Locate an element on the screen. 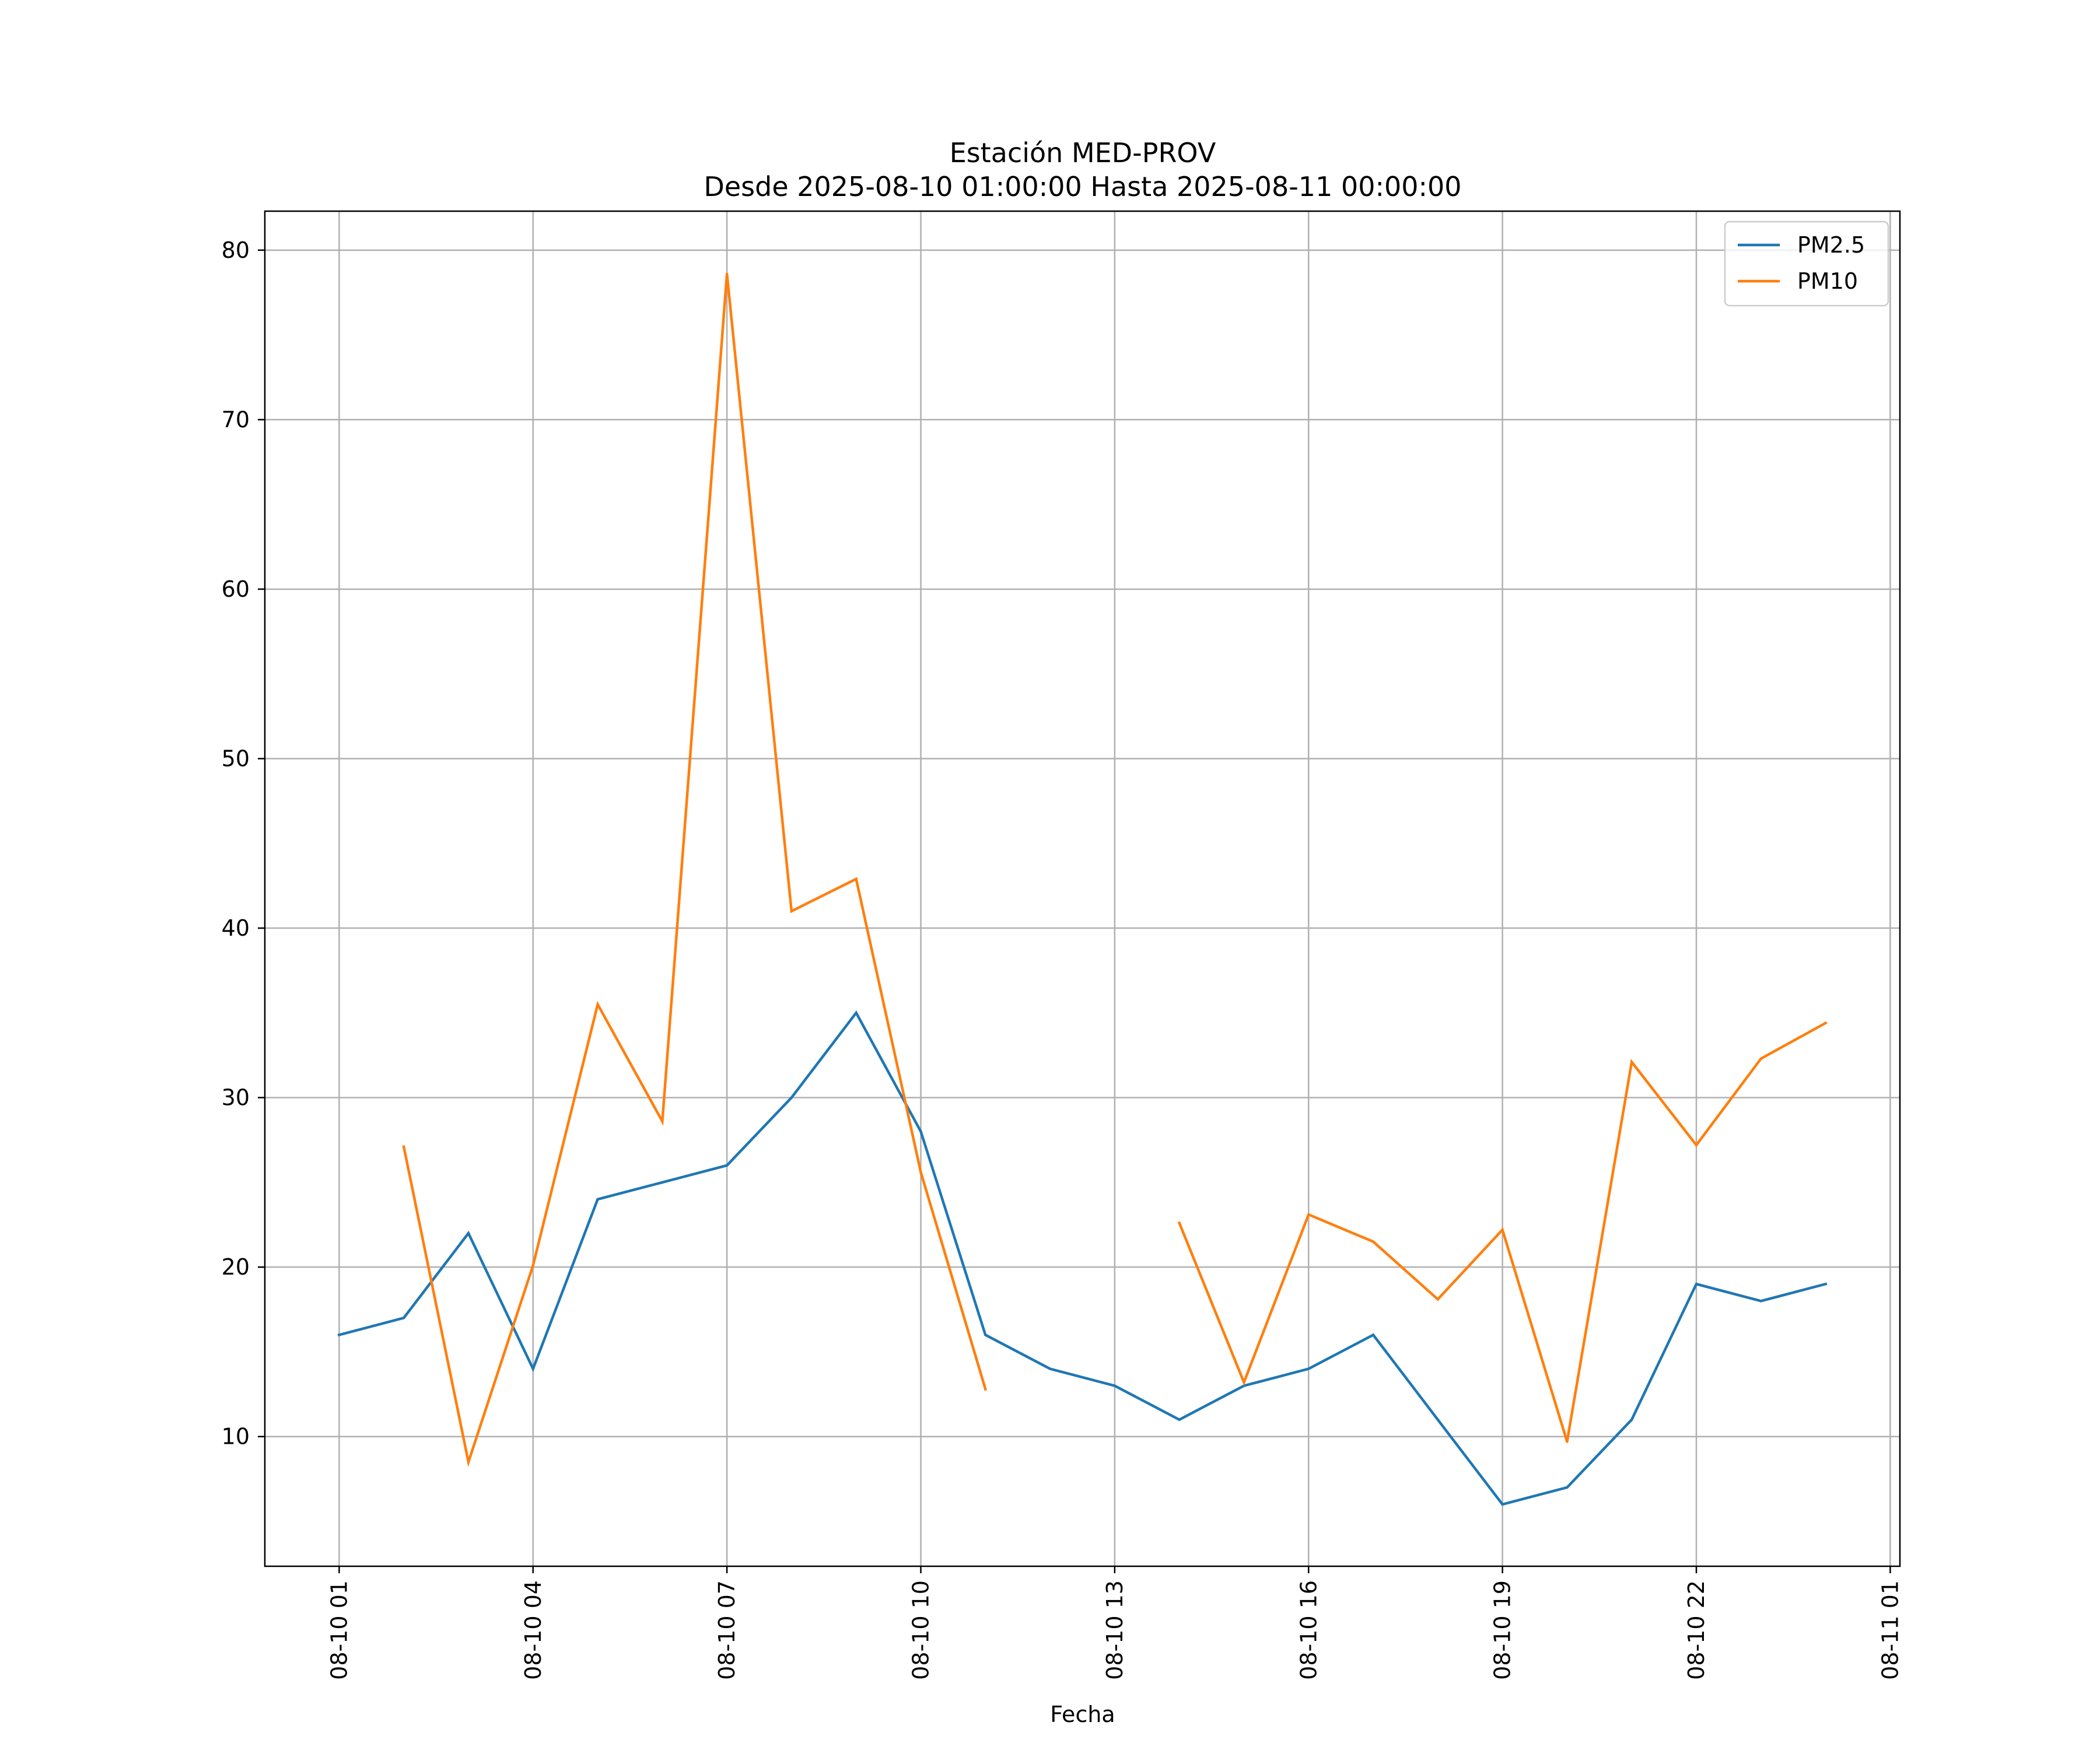 This screenshot has height=1750, width=2100. y-tick-label: 50 is located at coordinates (236, 758).